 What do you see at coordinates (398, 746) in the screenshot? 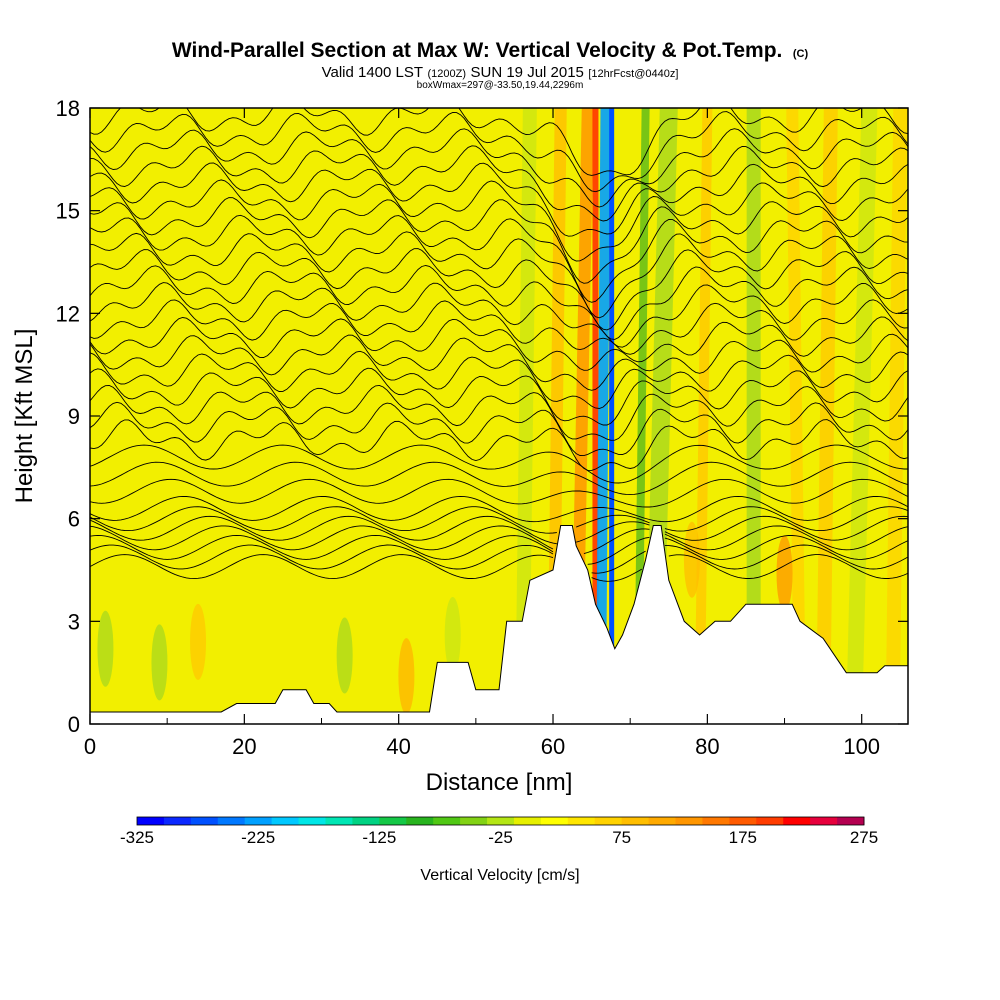
I see `x-tick-label: 40` at bounding box center [398, 746].